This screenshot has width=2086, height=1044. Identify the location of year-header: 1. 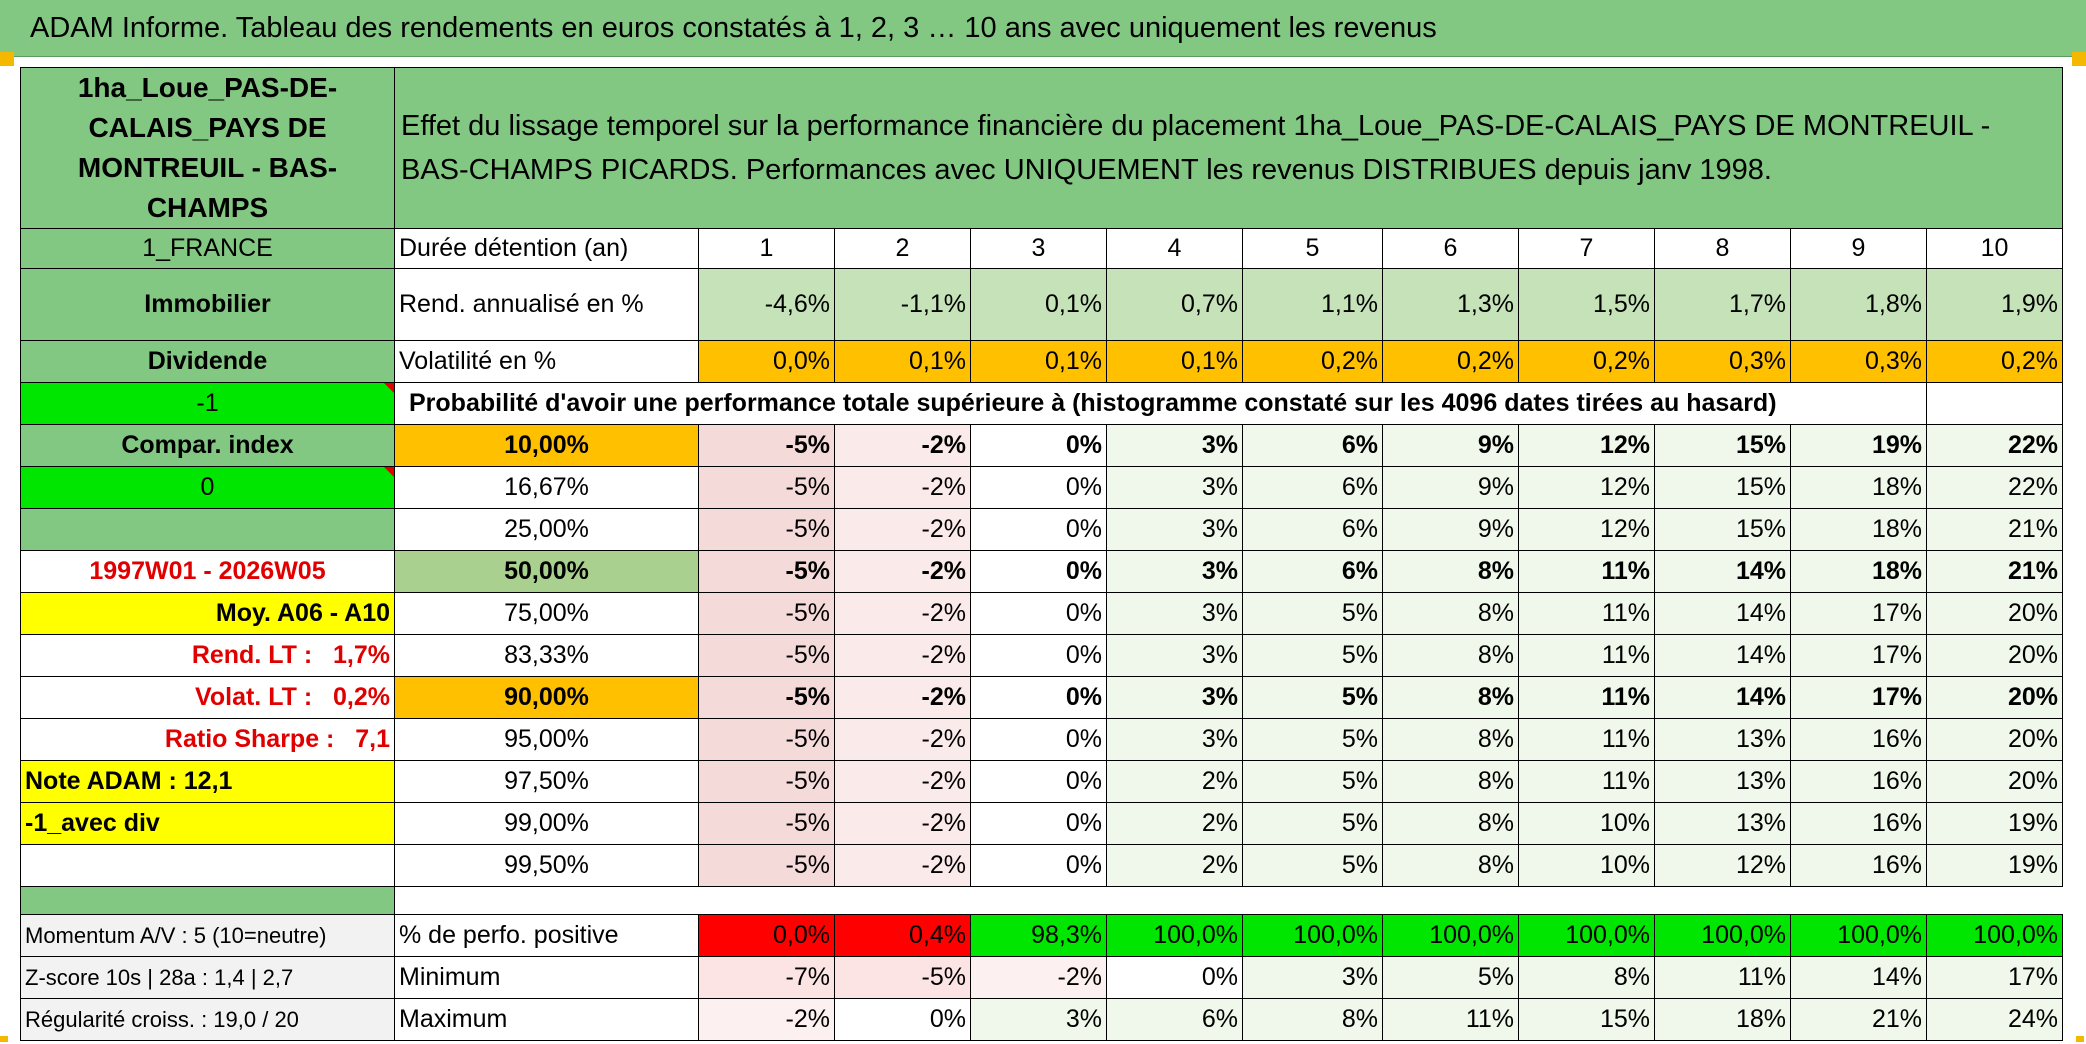
(766, 248).